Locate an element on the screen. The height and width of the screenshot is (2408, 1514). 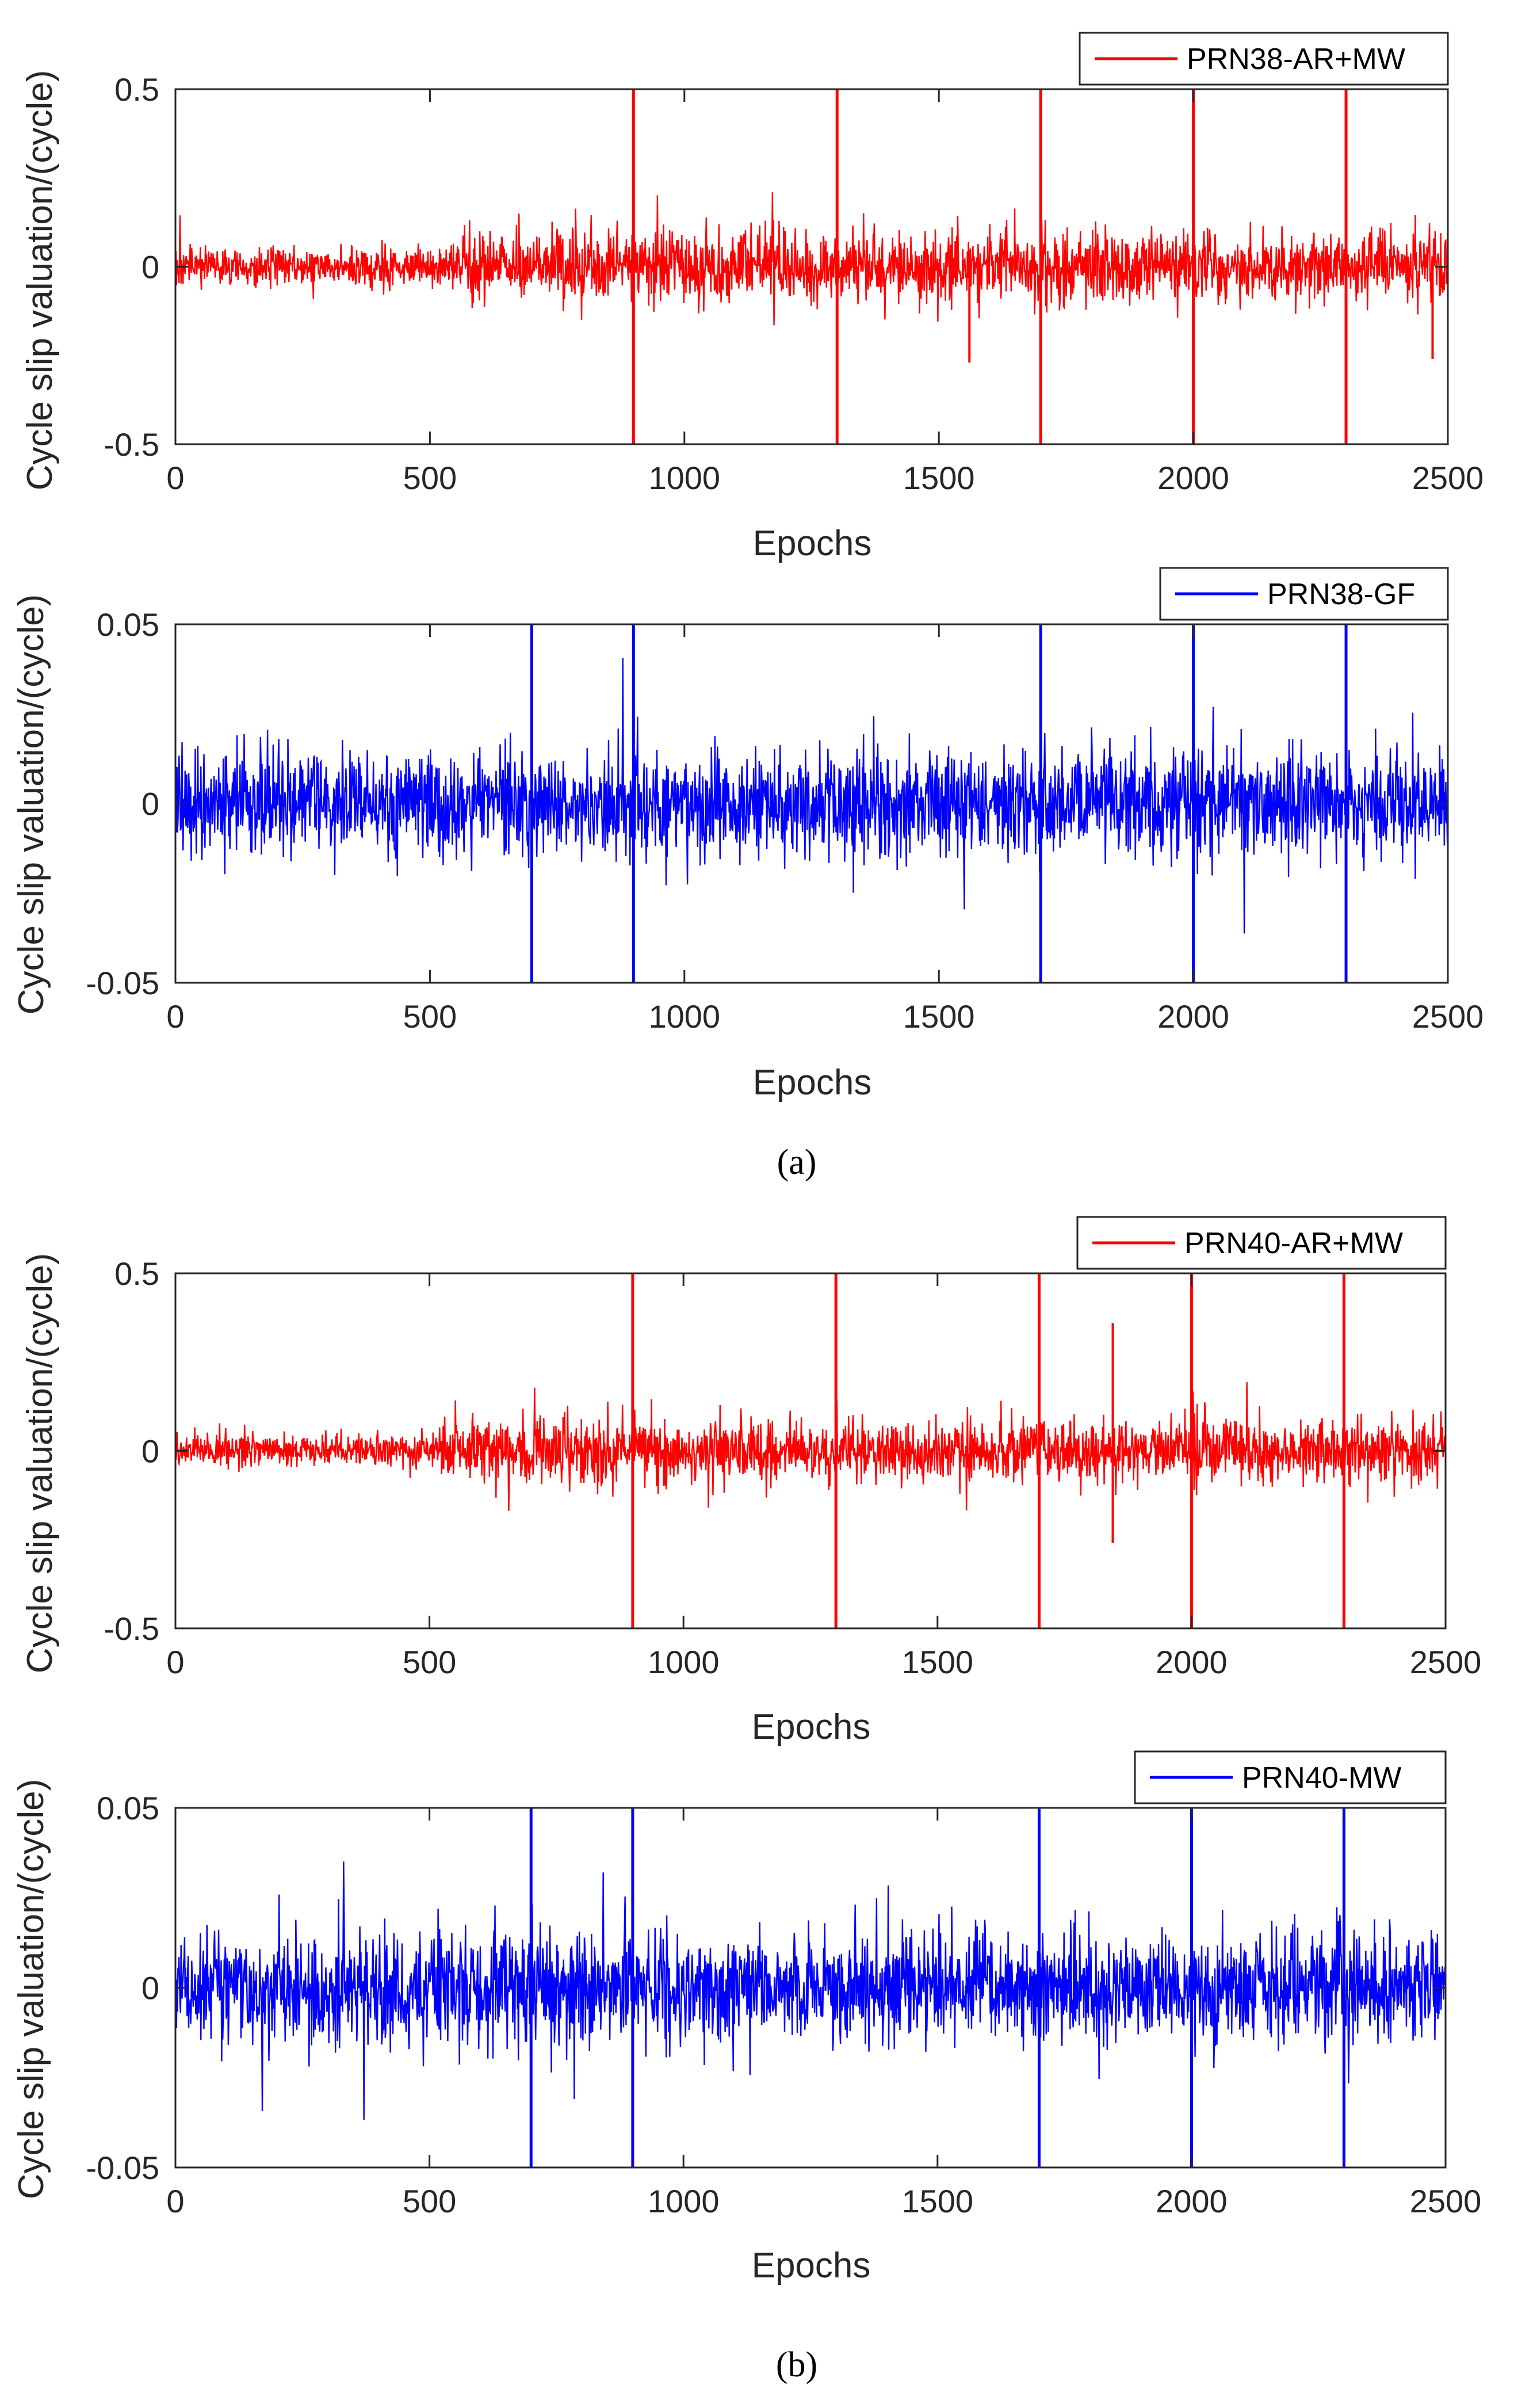
legend-label: PRN40-AR+MW is located at coordinates (1293, 1243).